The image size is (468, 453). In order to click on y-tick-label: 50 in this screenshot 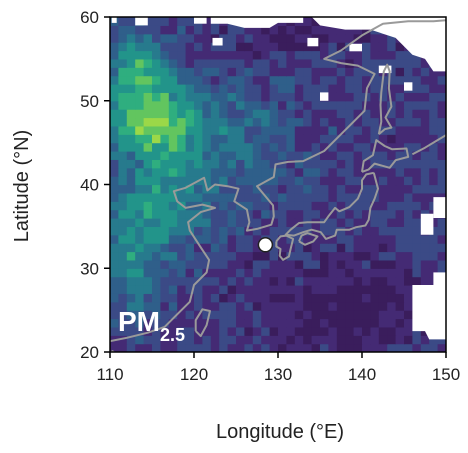, I will do `click(89, 101)`.